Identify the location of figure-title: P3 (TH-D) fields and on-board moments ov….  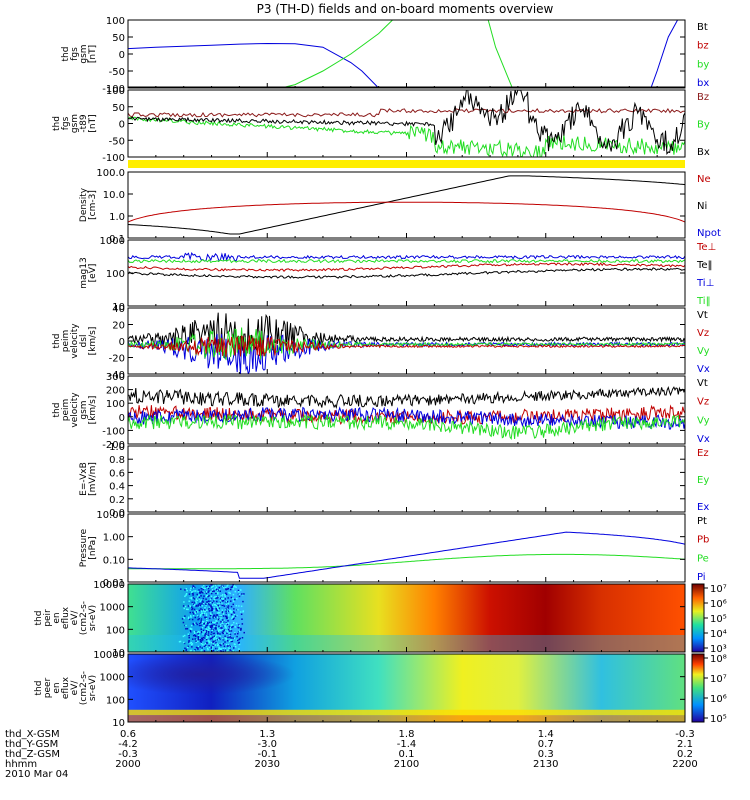
(405, 9).